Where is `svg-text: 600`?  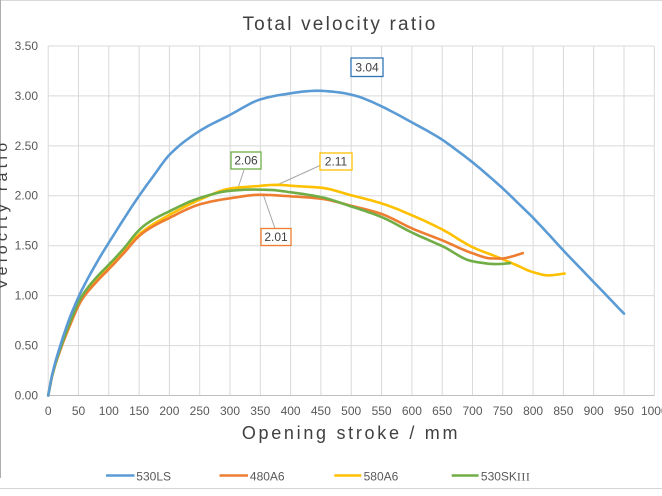 svg-text: 600 is located at coordinates (412, 411).